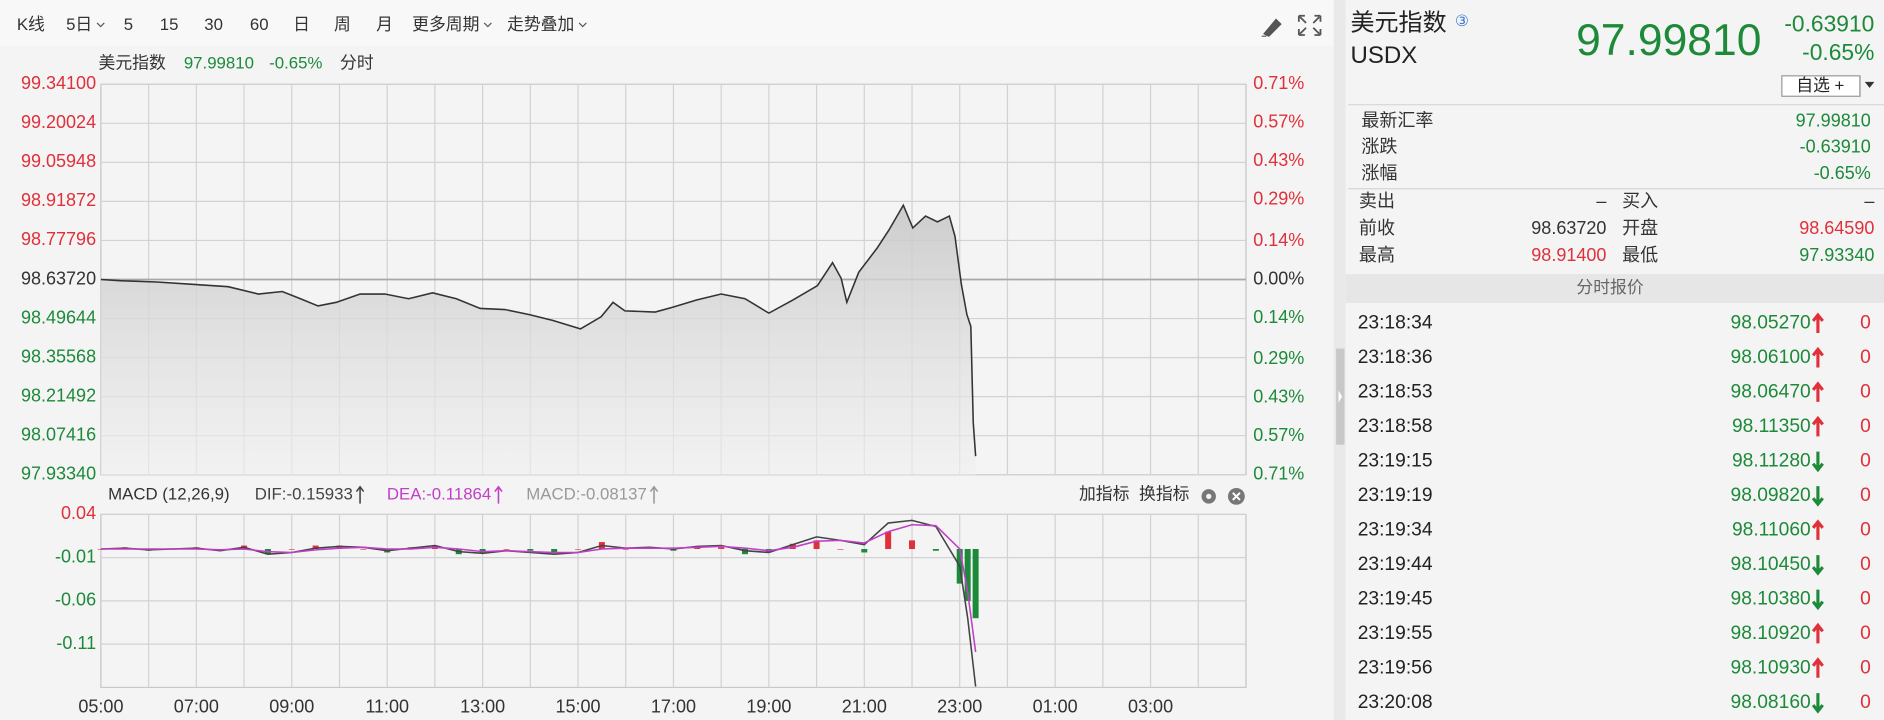  I want to click on trade-price: 98.09820, so click(1771, 495).